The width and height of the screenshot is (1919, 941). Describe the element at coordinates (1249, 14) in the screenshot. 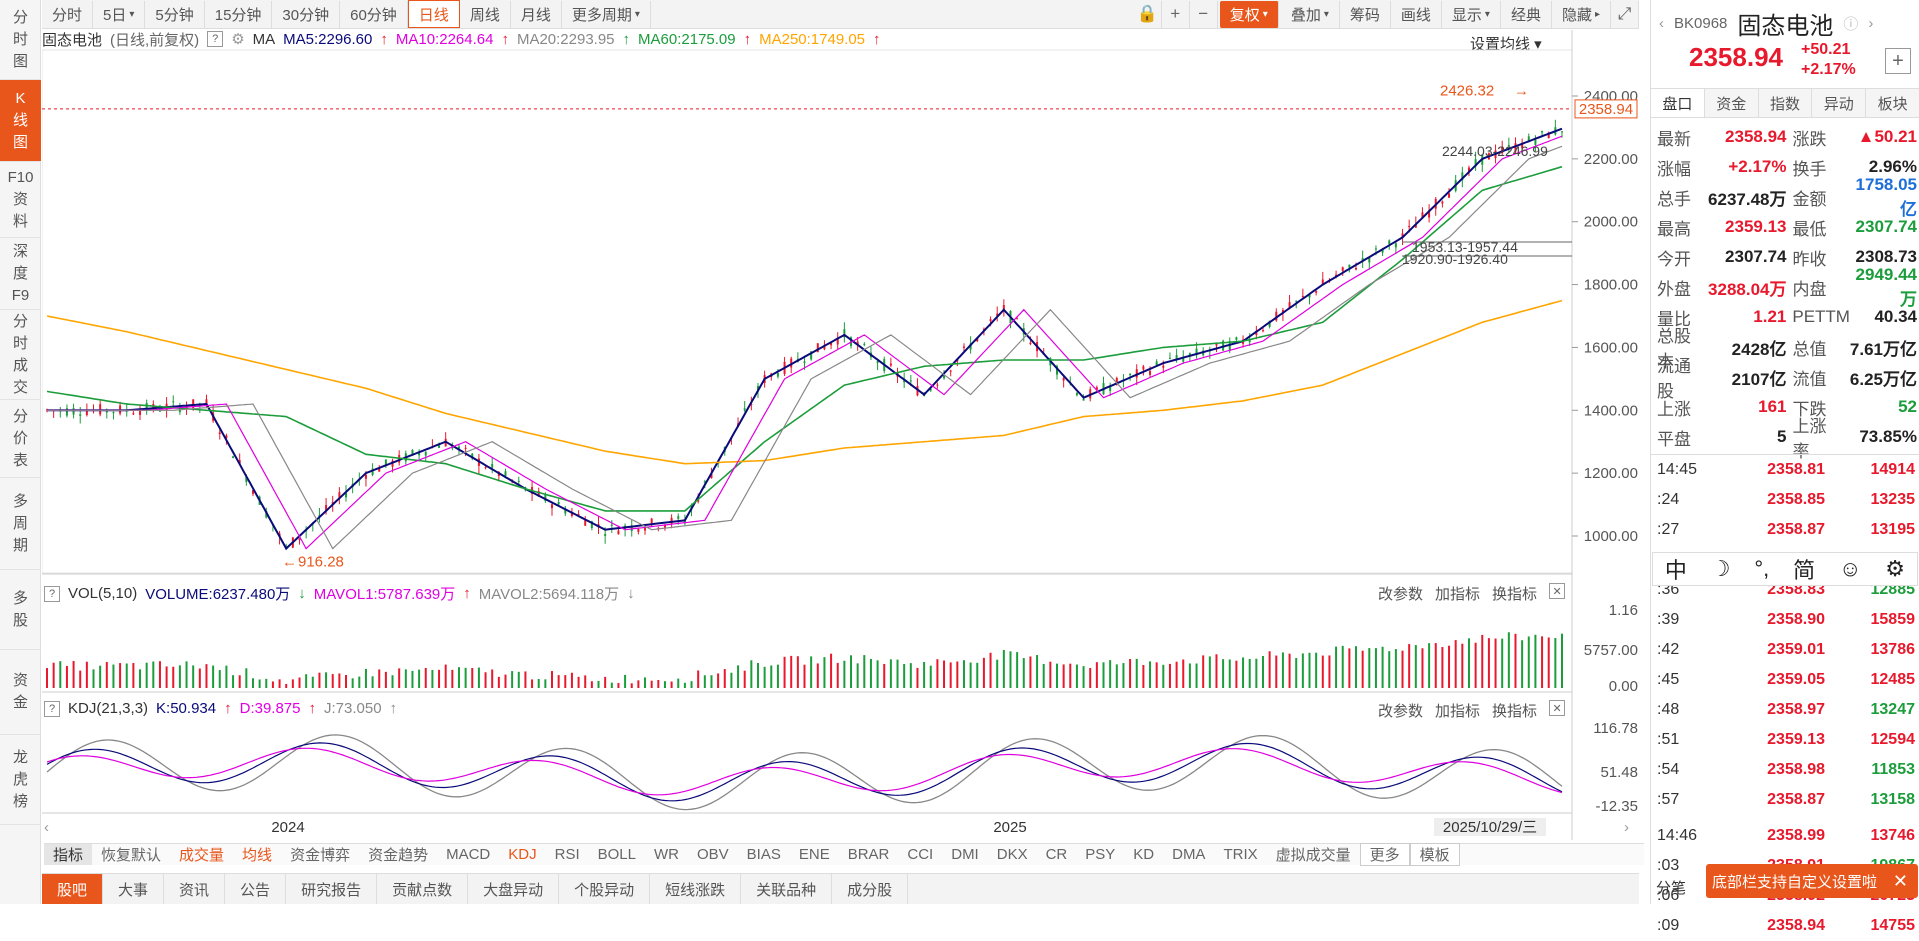

I see `tool-0: 复权 ▾` at that location.